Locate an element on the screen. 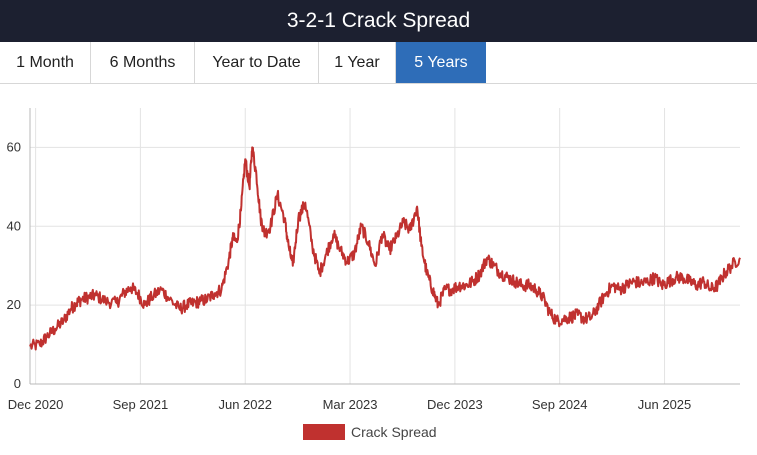 The width and height of the screenshot is (757, 455). x-tick-label: Sep 2021 is located at coordinates (141, 404).